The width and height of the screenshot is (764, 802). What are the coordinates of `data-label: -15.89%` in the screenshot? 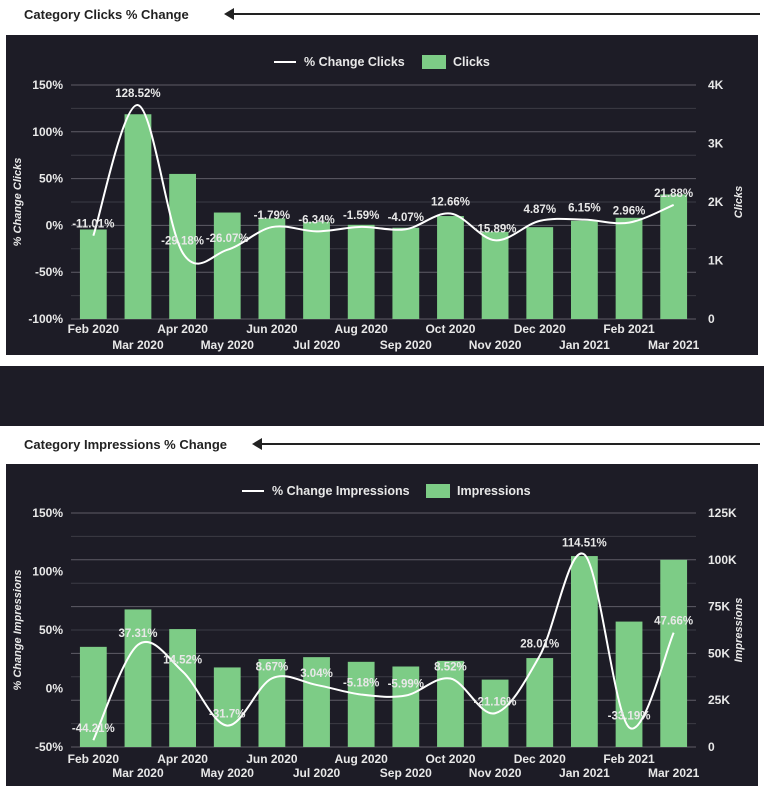 It's located at (495, 229).